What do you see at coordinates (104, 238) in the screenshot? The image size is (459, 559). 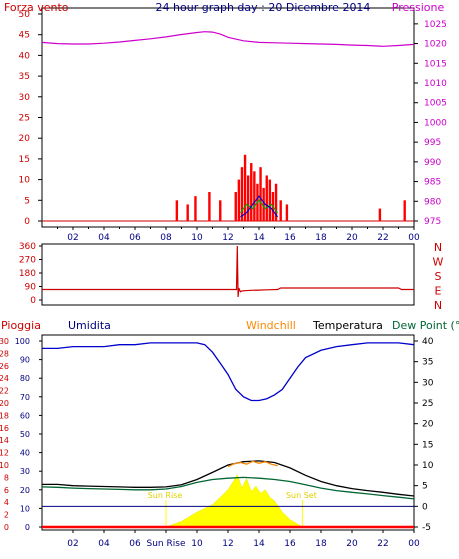 I see `panel1-x-tick: 04` at bounding box center [104, 238].